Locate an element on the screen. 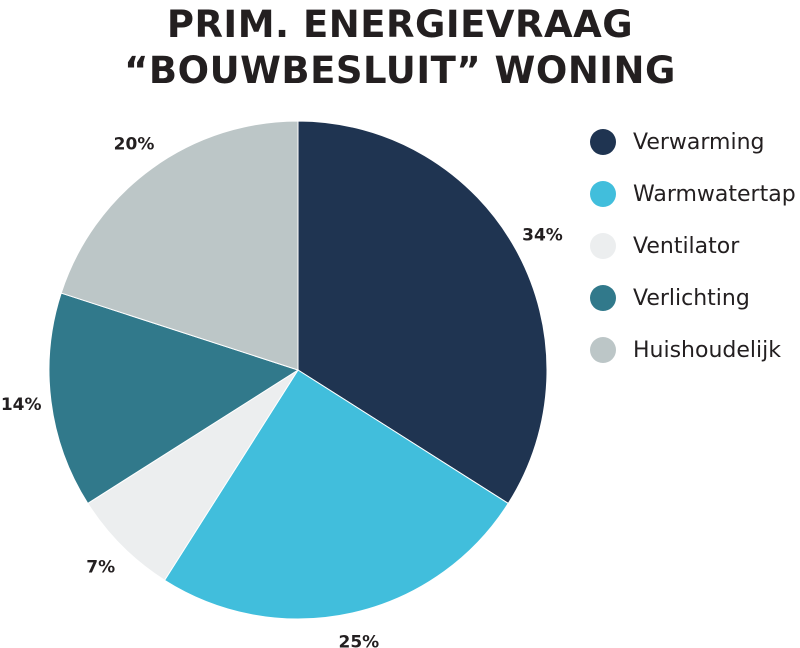 This screenshot has width=800, height=648. legend-label: Huishoudelijk is located at coordinates (707, 350).